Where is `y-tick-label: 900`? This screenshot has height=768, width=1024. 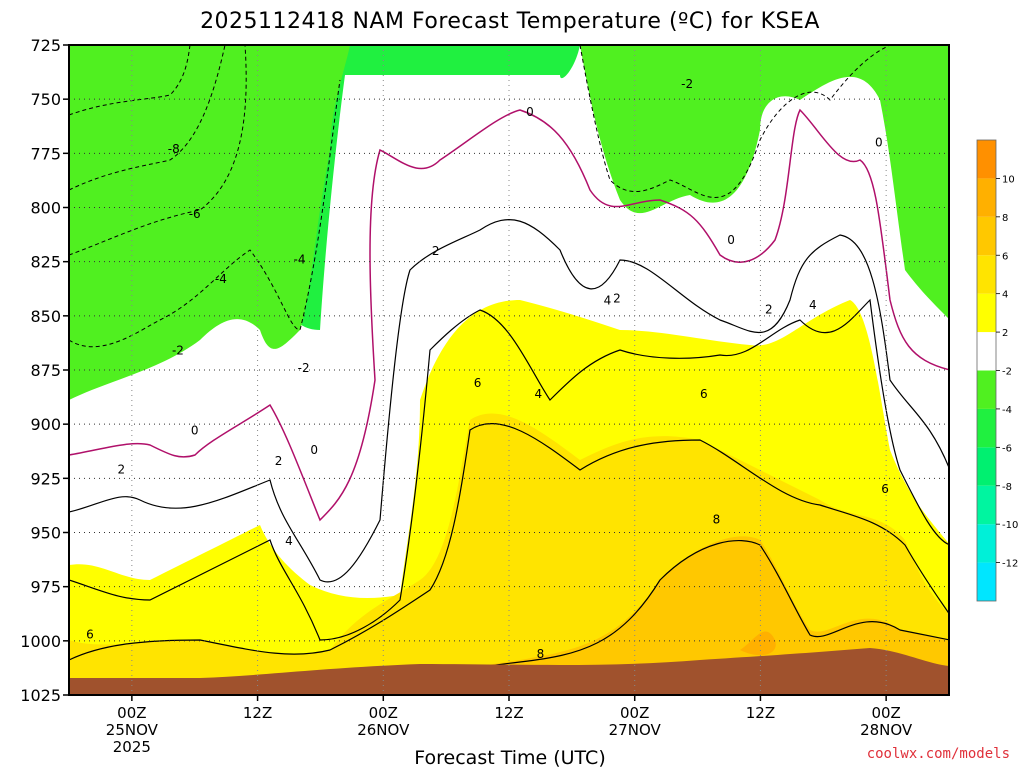 y-tick-label: 900 is located at coordinates (45, 424).